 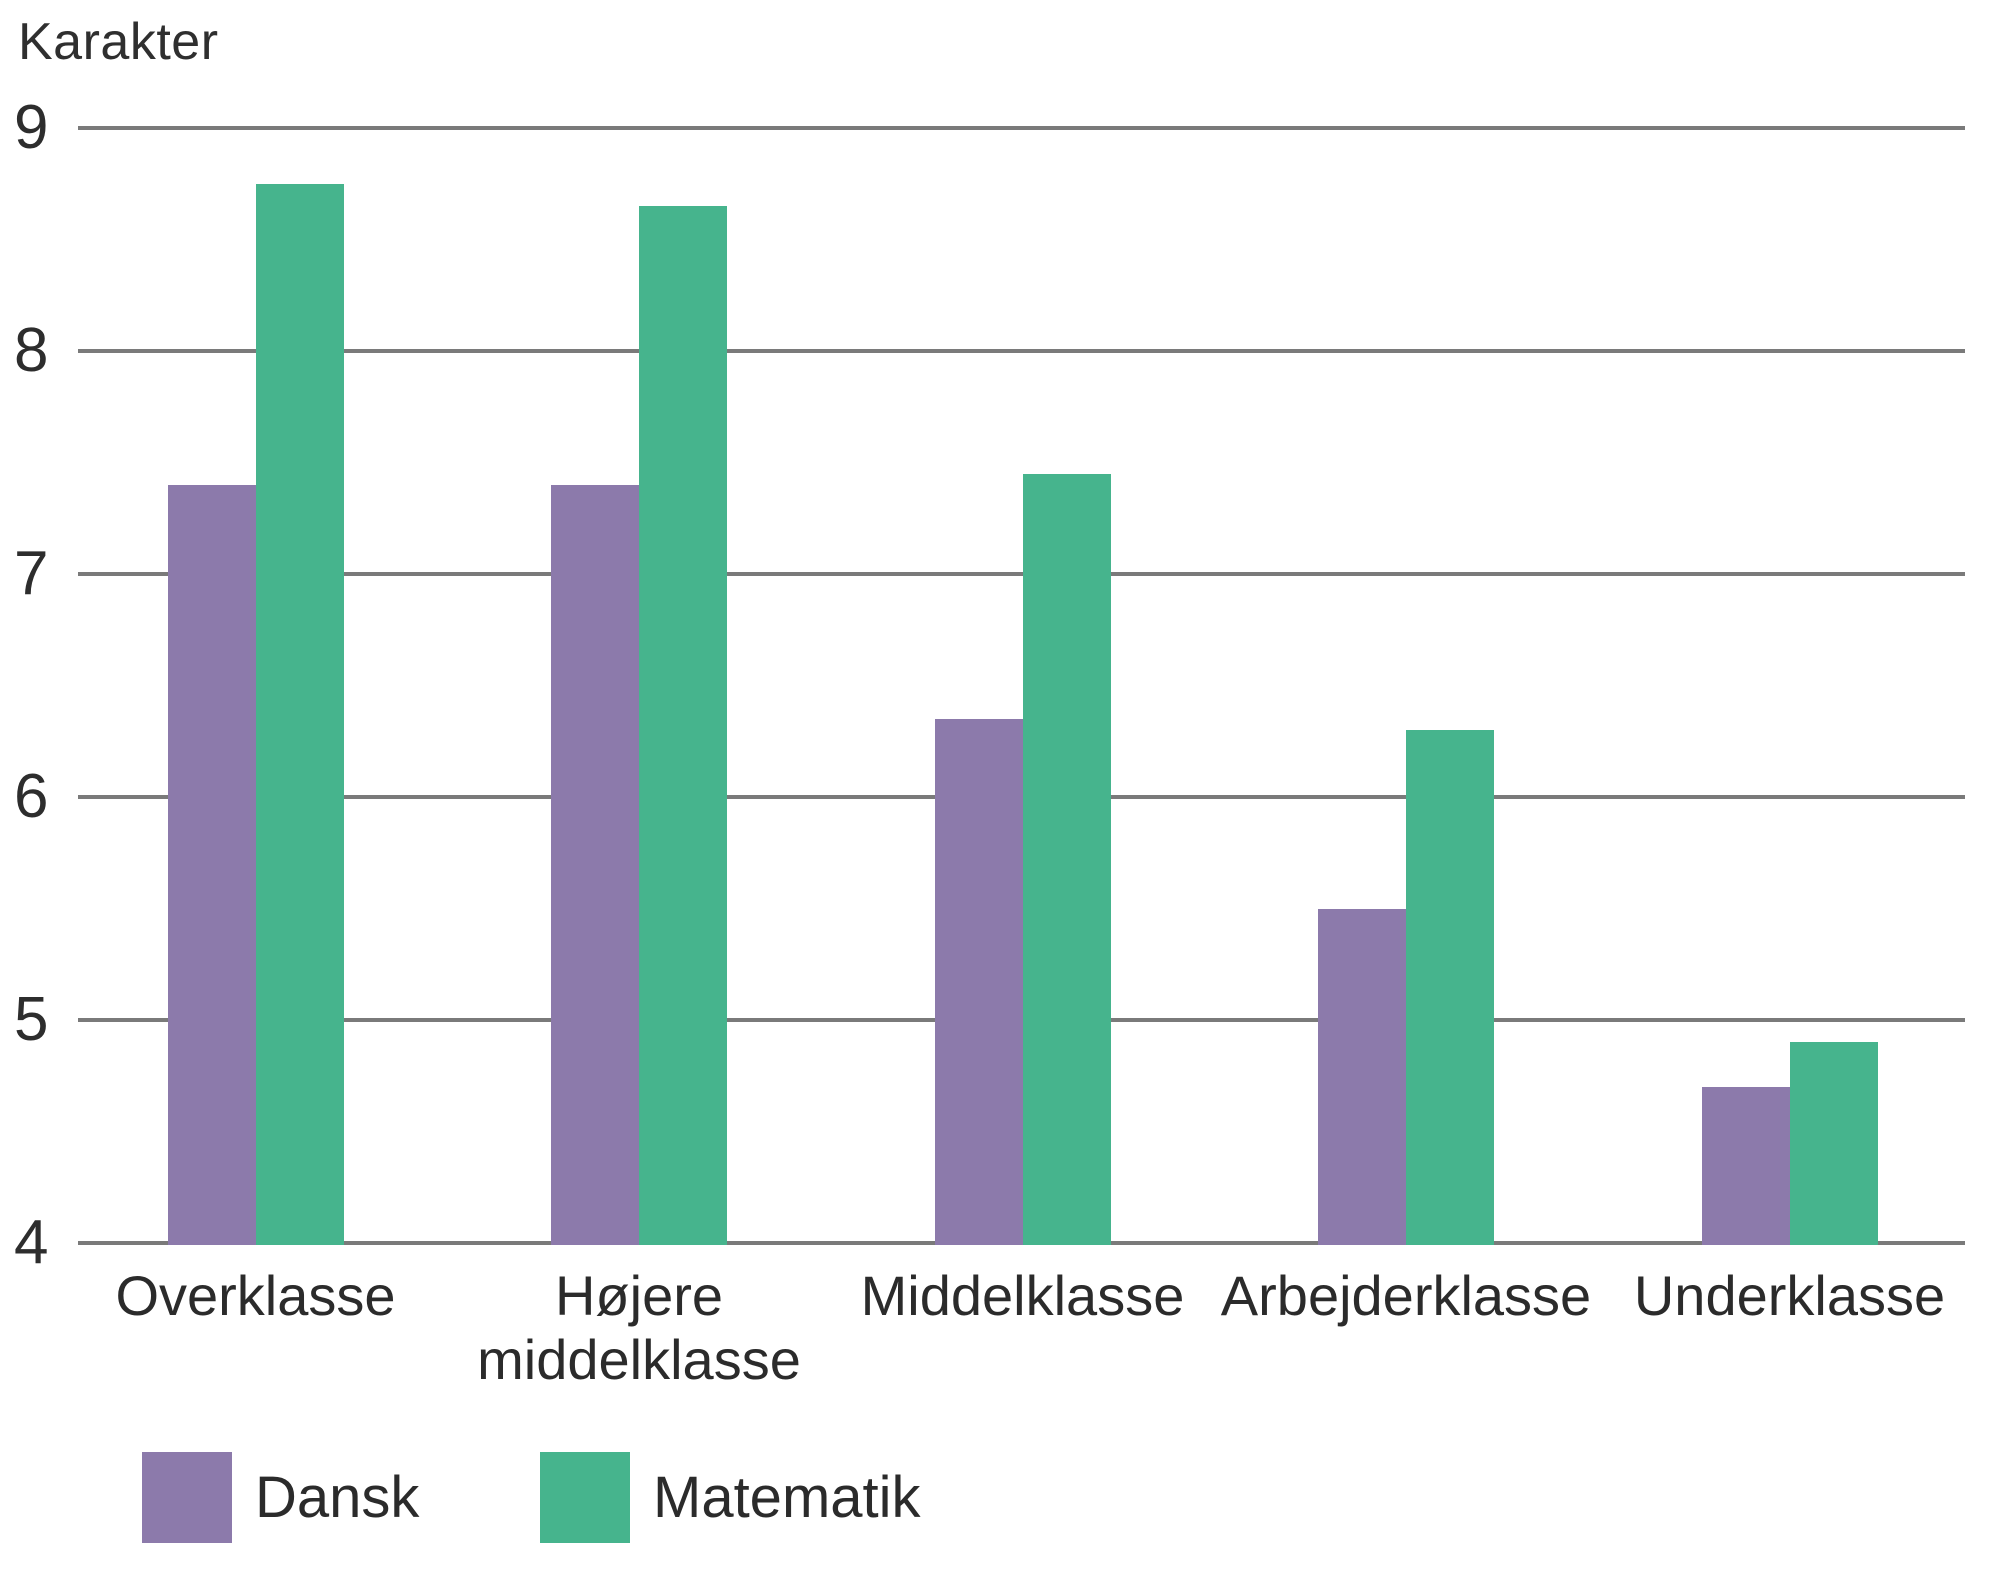 What do you see at coordinates (31, 1242) in the screenshot?
I see `y-tick-label-4: 4` at bounding box center [31, 1242].